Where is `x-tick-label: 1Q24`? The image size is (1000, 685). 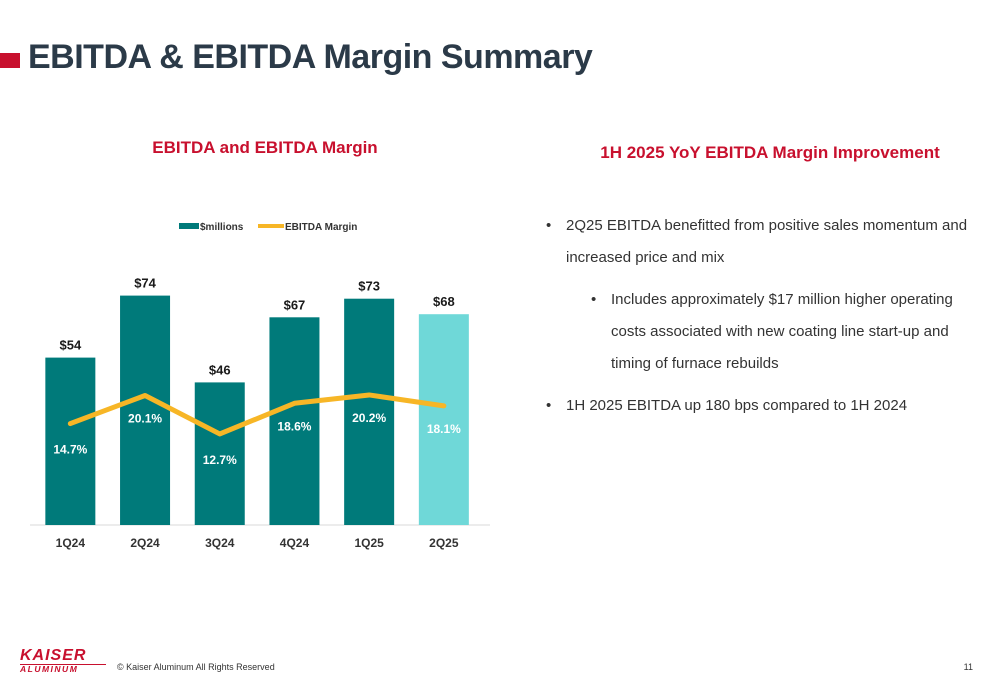 x-tick-label: 1Q24 is located at coordinates (71, 543).